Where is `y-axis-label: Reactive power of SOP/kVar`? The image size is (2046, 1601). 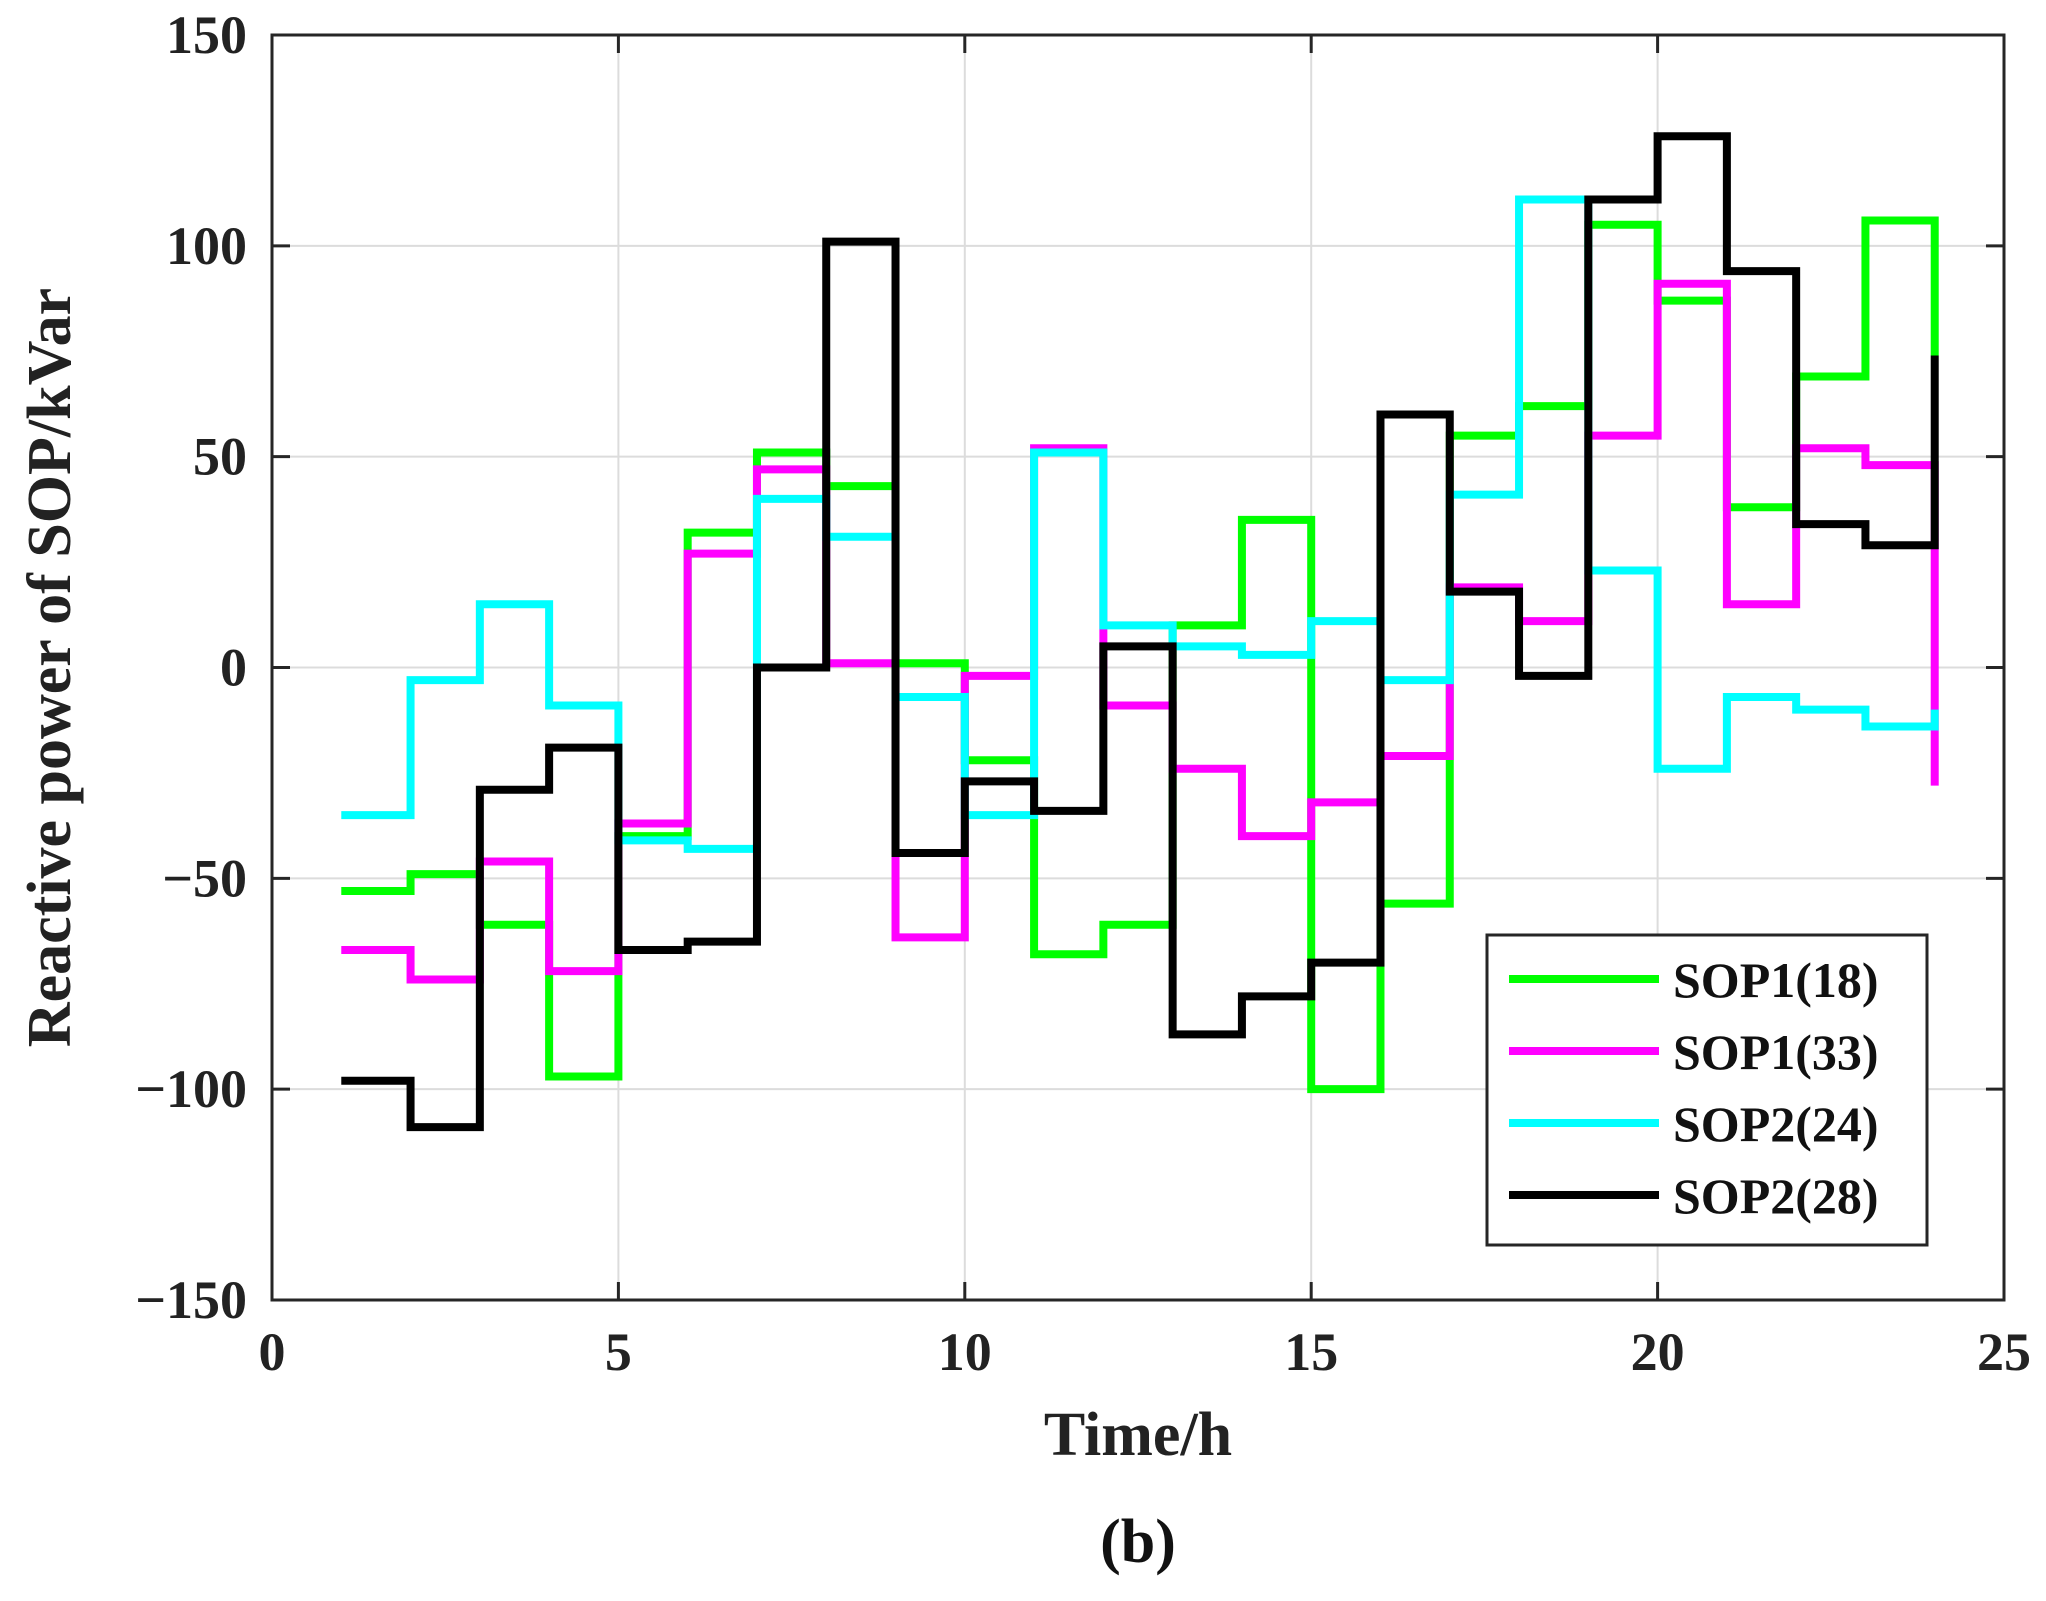 y-axis-label: Reactive power of SOP/kVar is located at coordinates (50, 667).